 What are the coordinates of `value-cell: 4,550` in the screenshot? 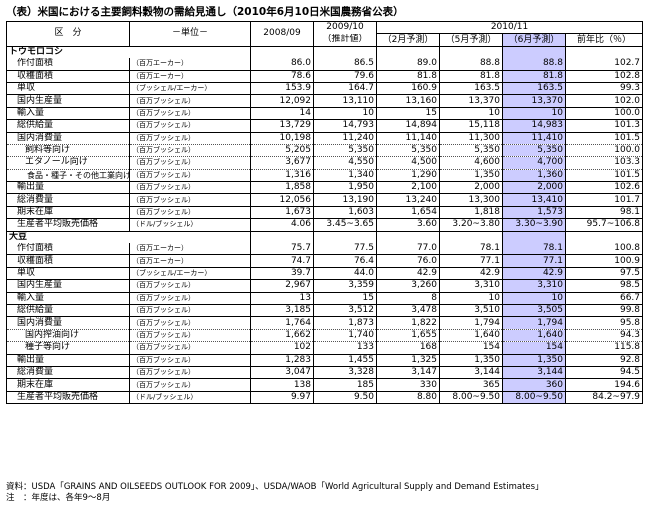 It's located at (345, 163).